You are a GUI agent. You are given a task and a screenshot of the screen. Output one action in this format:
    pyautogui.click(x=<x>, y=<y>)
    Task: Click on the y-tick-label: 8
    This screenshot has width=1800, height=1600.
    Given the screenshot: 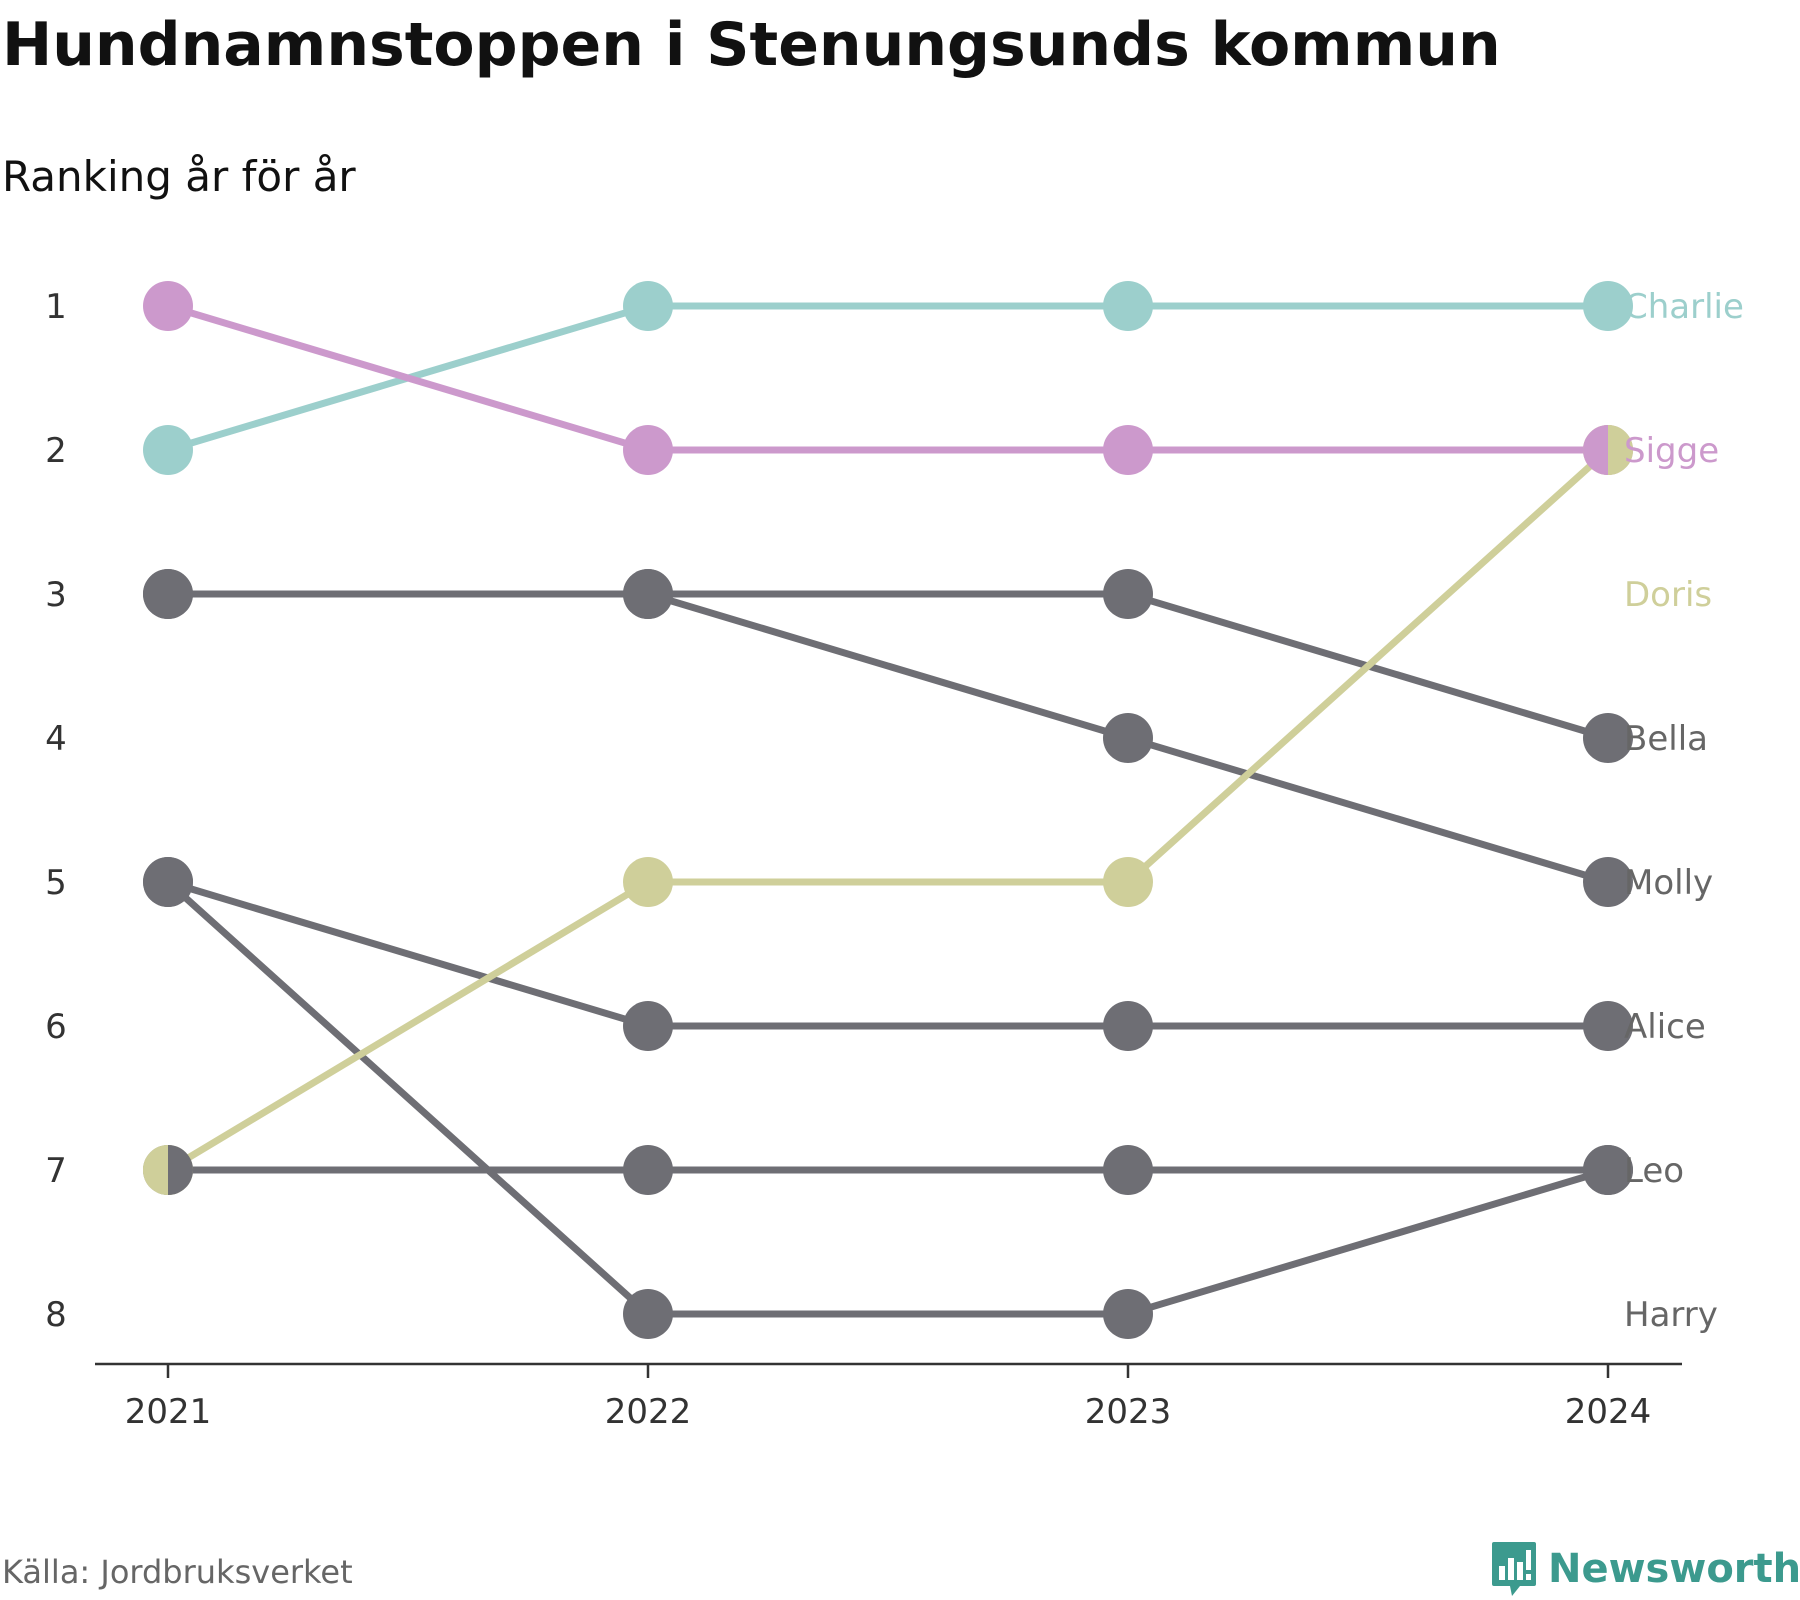 What is the action you would take?
    pyautogui.click(x=56, y=1315)
    